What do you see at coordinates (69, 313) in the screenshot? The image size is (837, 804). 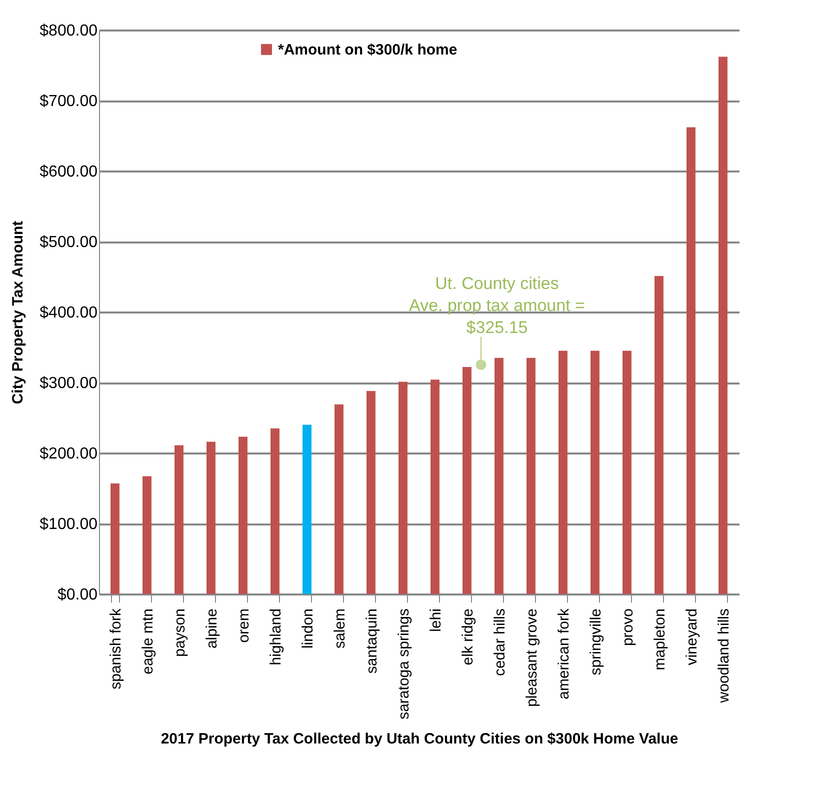 I see `y-tick-label: $400.00` at bounding box center [69, 313].